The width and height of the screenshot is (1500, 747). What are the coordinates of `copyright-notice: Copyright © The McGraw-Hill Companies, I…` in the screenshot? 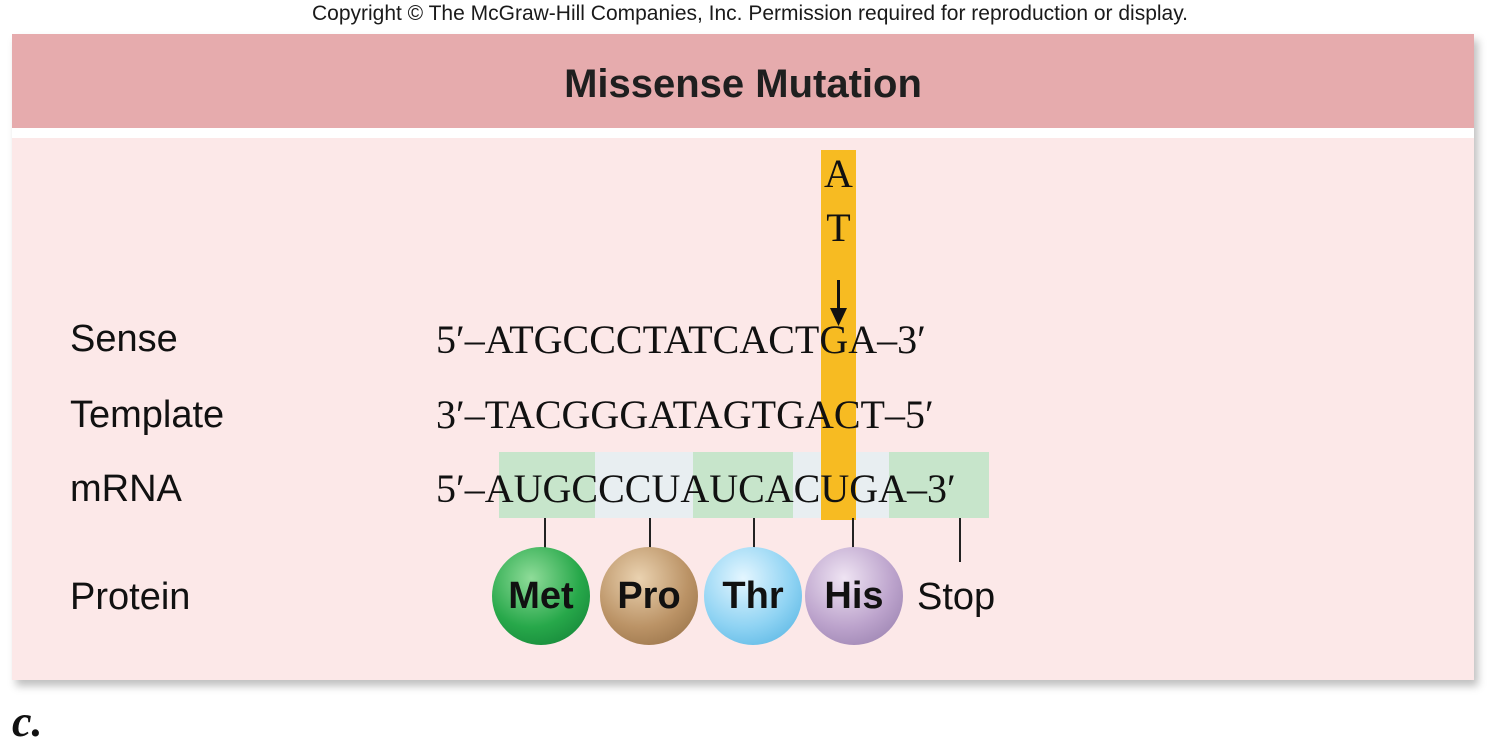 It's located at (750, 13).